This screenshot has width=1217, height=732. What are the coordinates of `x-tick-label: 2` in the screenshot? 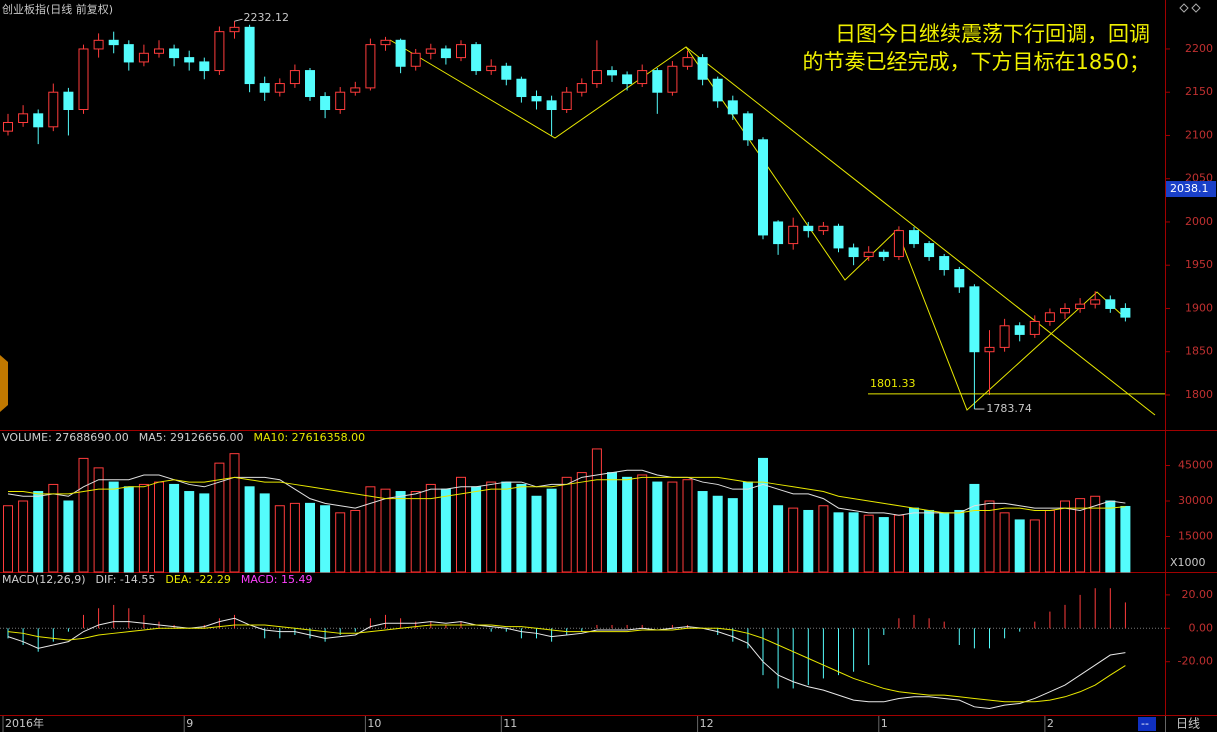 It's located at (1050, 723).